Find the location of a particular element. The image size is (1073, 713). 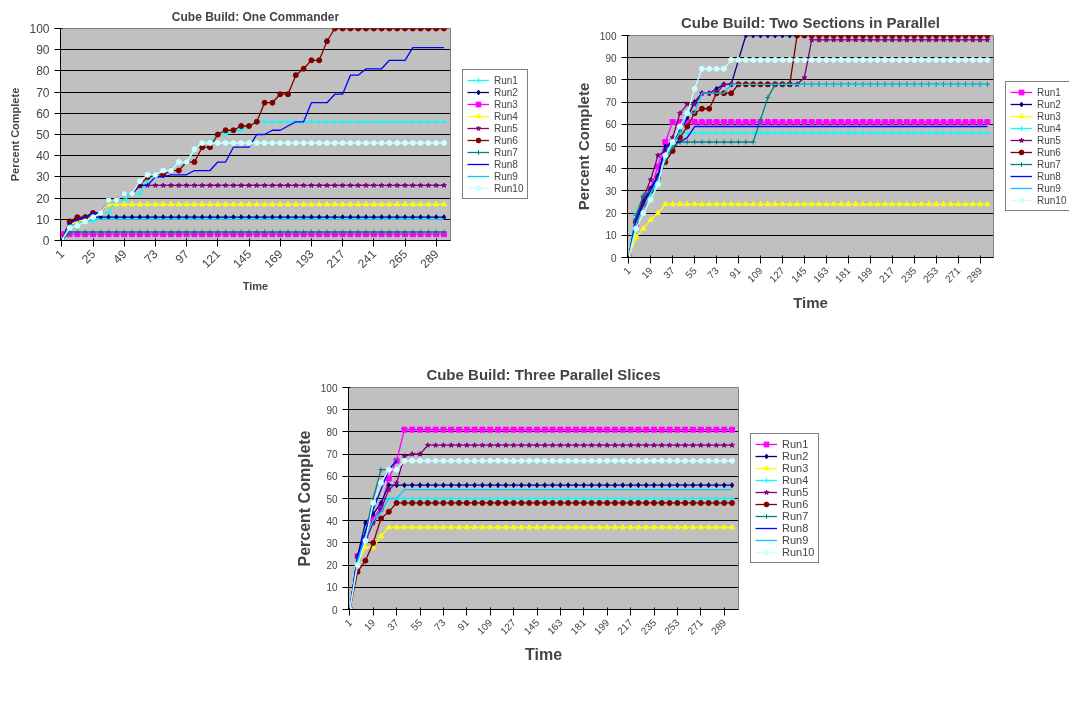

x-tick-label: 169 is located at coordinates (273, 258).